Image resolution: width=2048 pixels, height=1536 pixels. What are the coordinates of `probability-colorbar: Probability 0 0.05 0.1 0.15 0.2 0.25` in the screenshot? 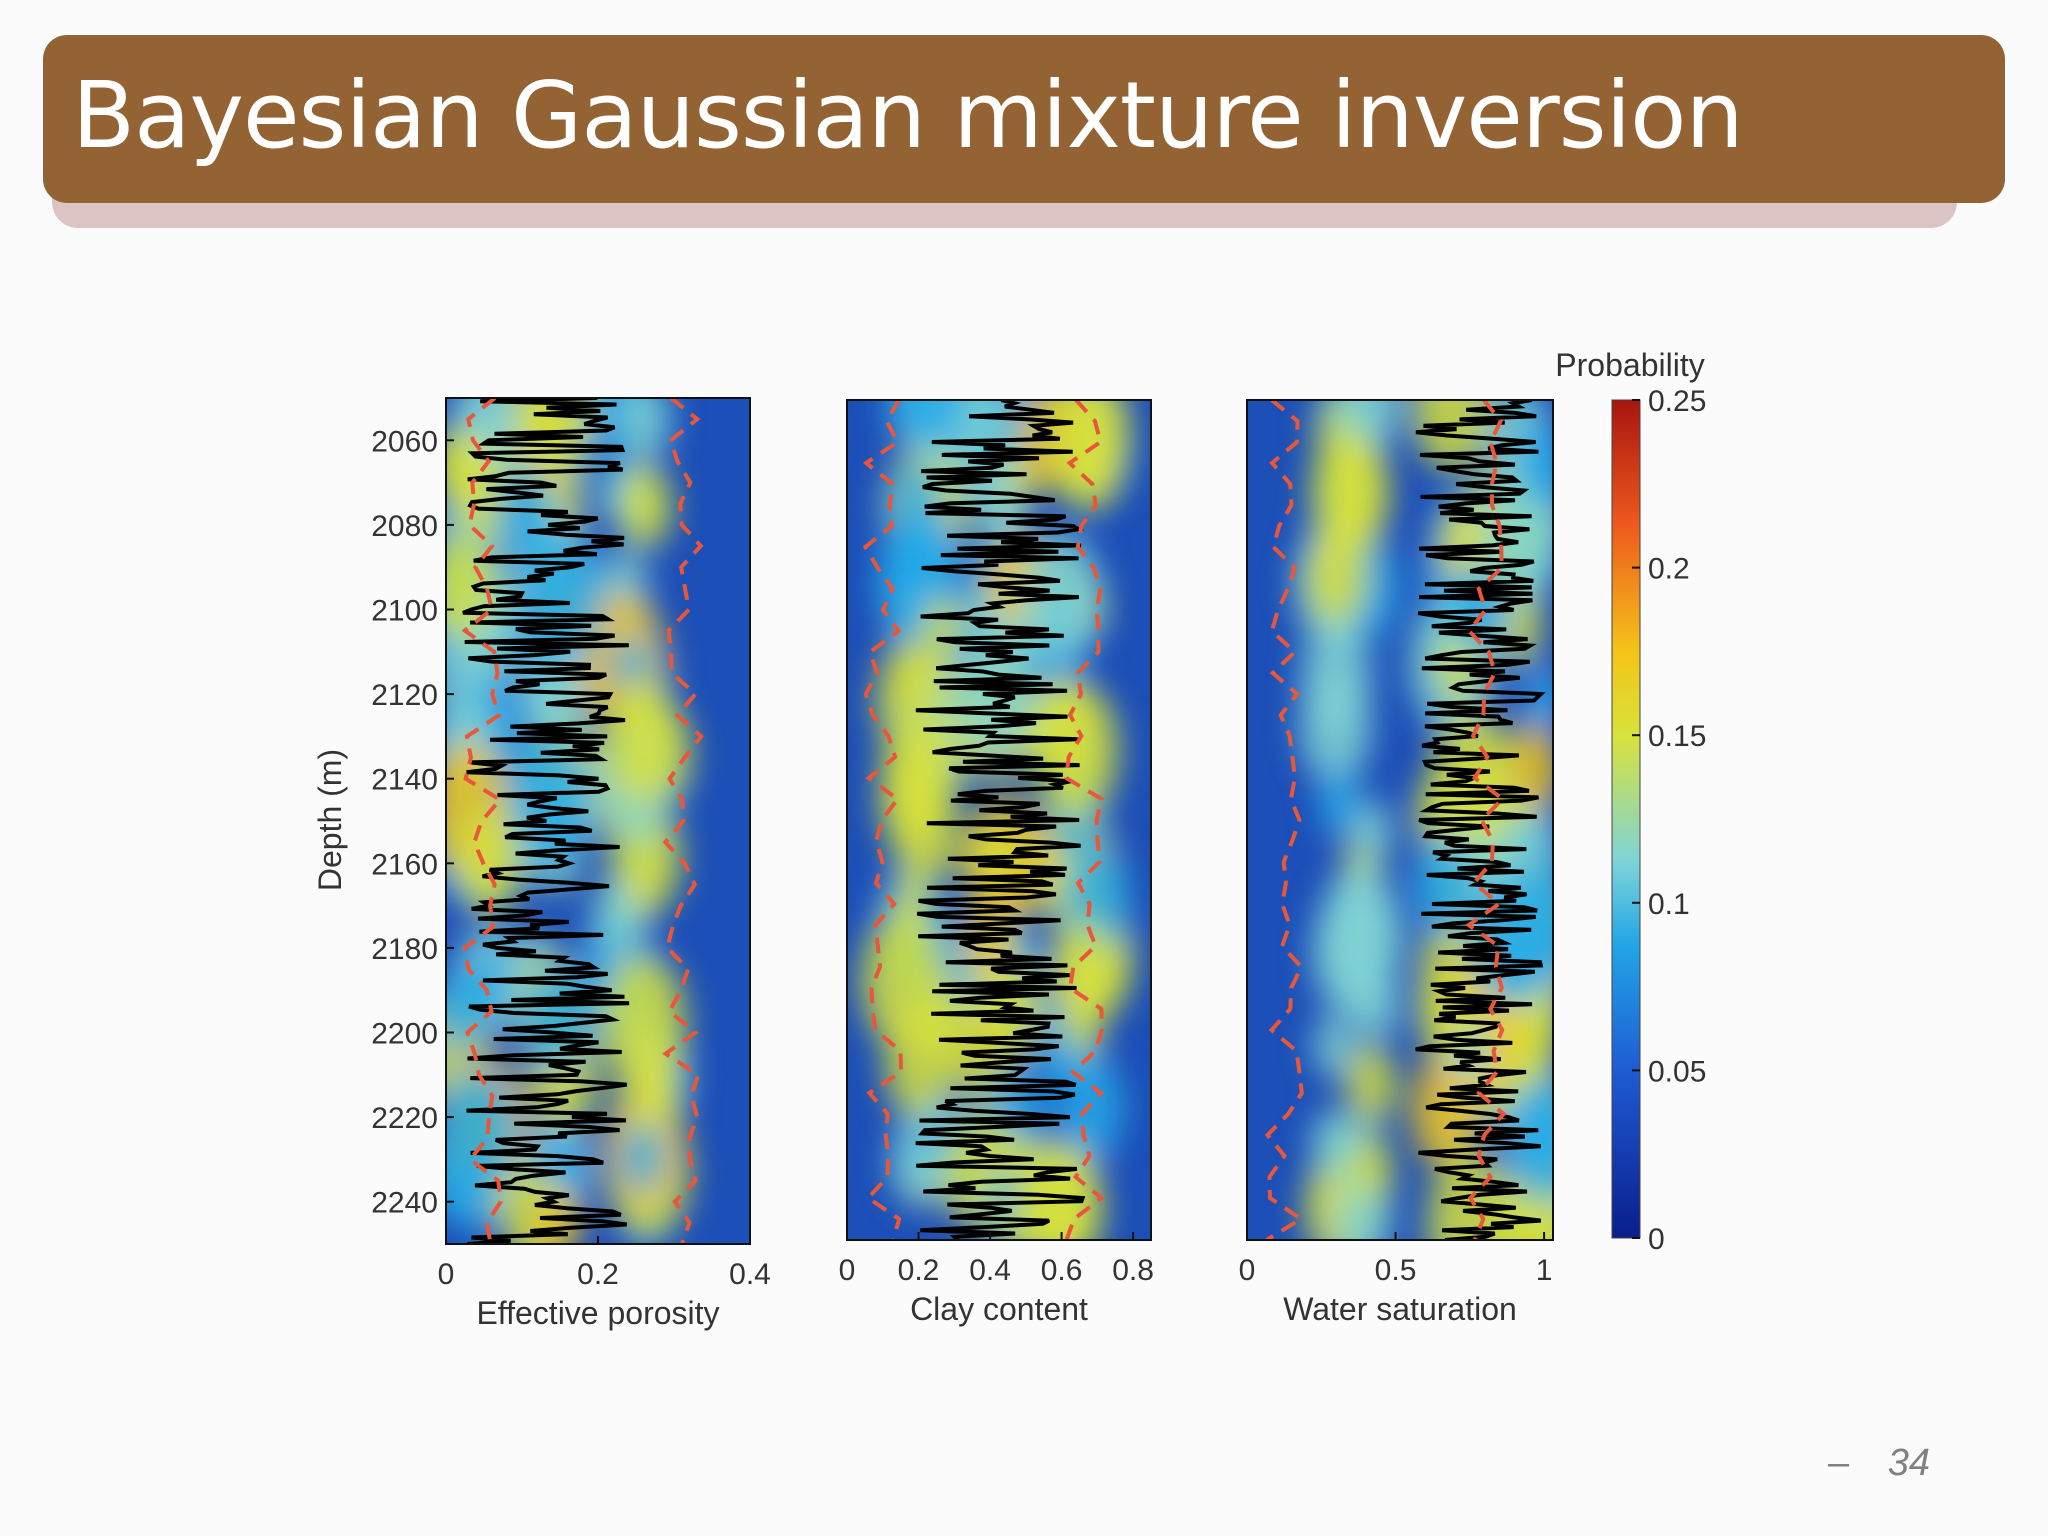 It's located at (1630, 801).